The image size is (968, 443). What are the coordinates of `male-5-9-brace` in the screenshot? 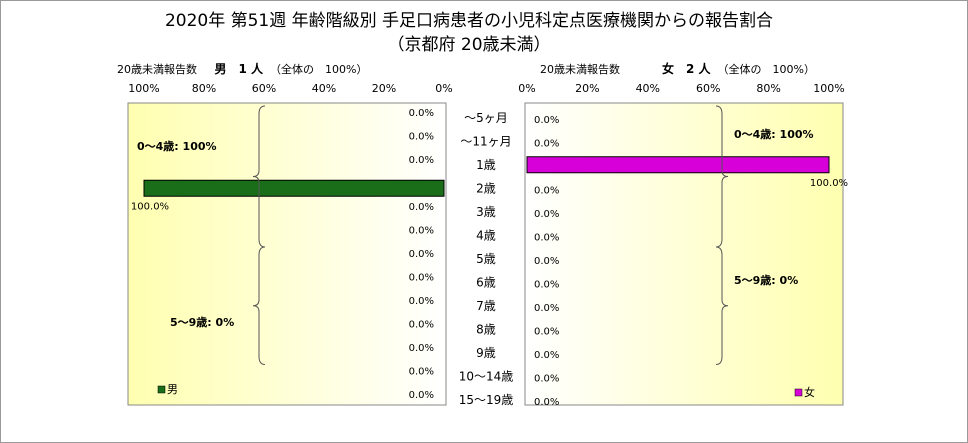 It's located at (259, 305).